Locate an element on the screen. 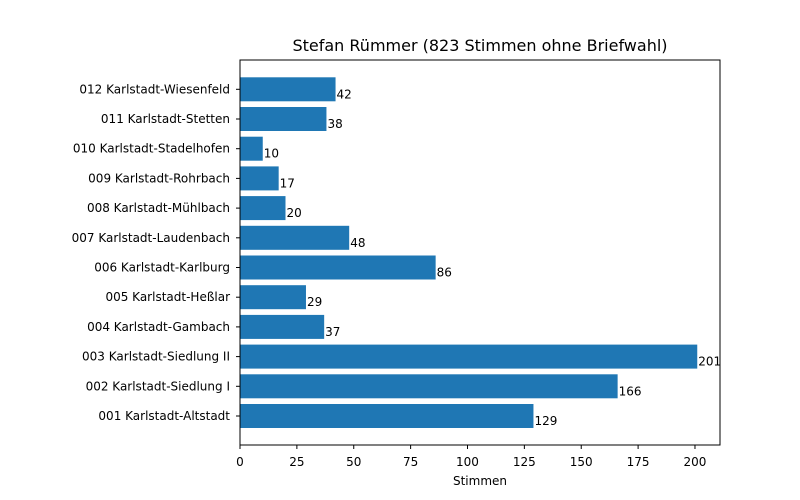 This screenshot has width=800, height=500. bar-value-label: 37 is located at coordinates (332, 332).